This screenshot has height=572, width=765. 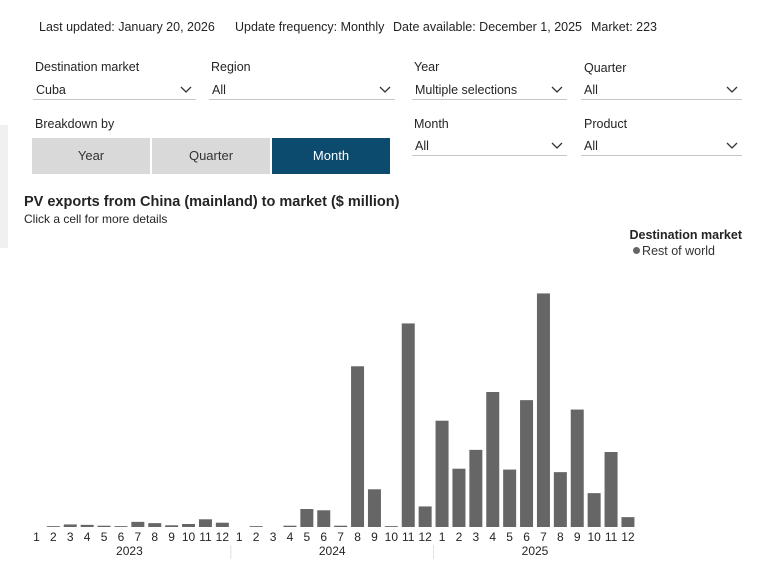 I want to click on legend-item-rest-of-world: Rest of world, so click(x=674, y=251).